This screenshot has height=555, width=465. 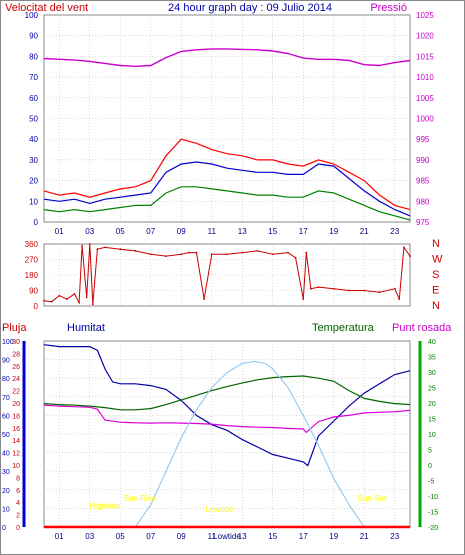 What do you see at coordinates (6, 435) in the screenshot?
I see `humidity-tick-label: 50` at bounding box center [6, 435].